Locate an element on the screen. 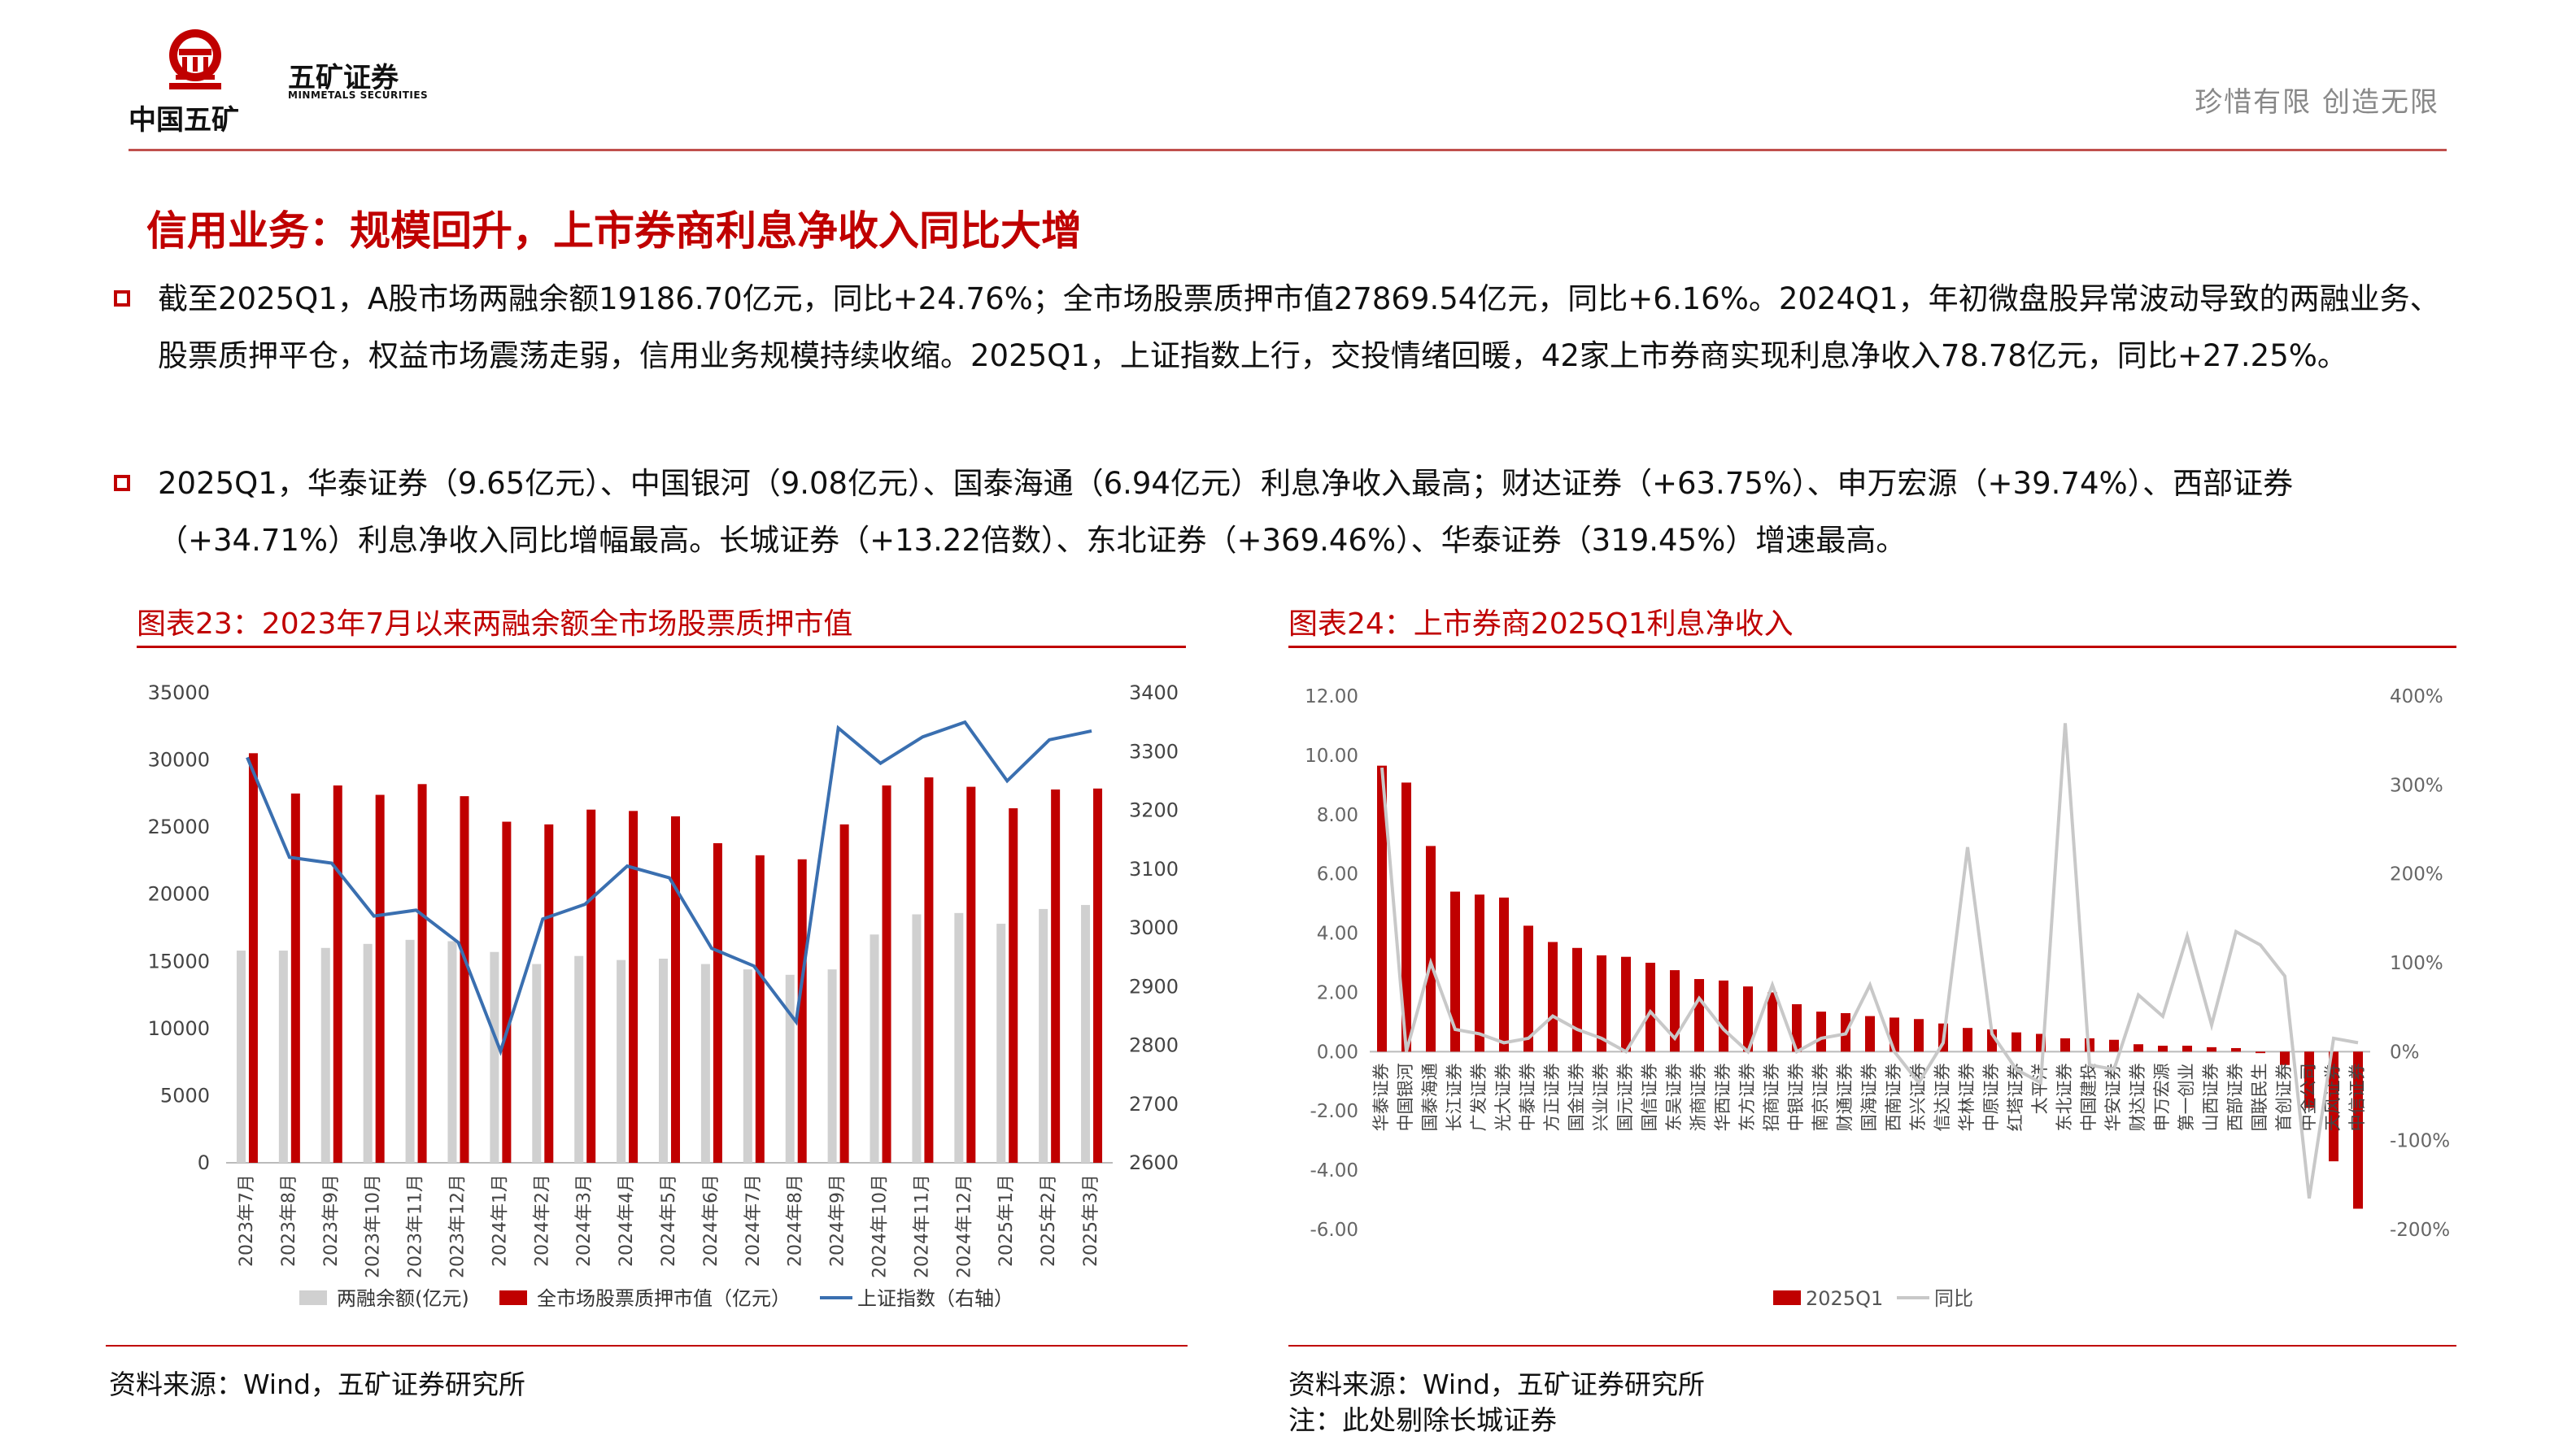 The width and height of the screenshot is (2576, 1449). x-tick-label: 长江证券 is located at coordinates (1454, 1097).